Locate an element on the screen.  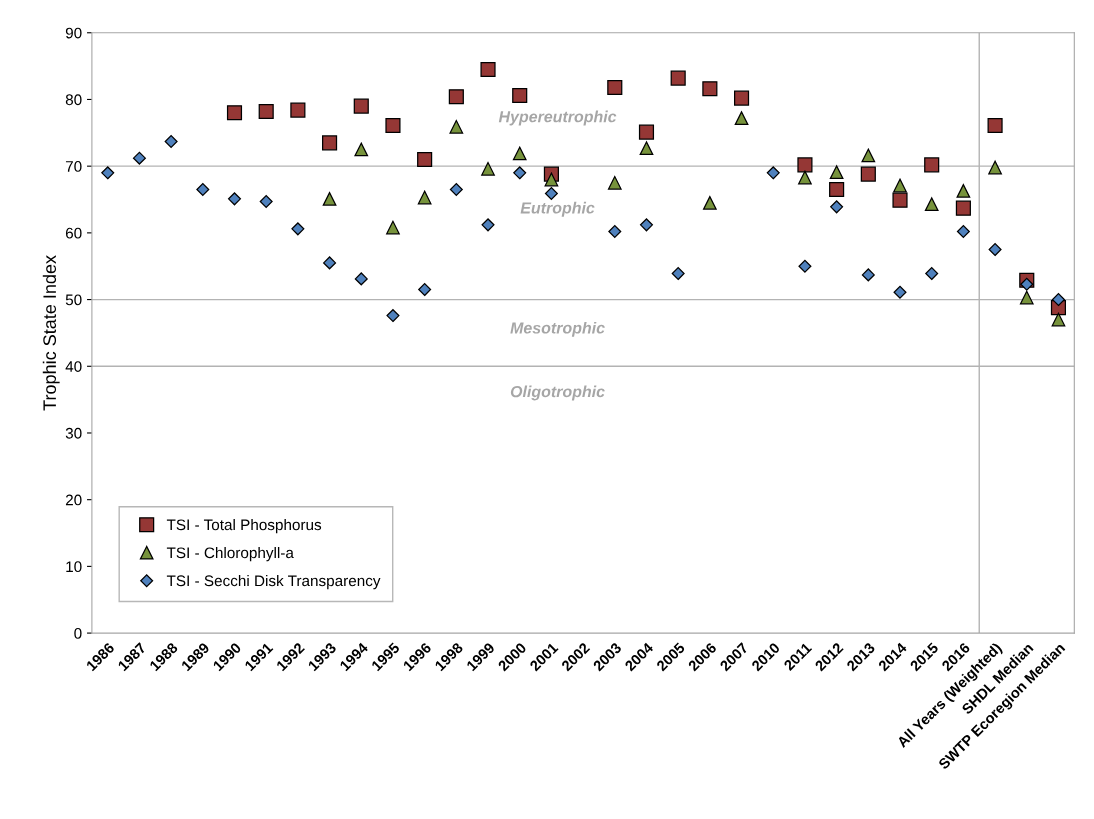
legend-label: TSI - Total Phosphorus is located at coordinates (244, 526).